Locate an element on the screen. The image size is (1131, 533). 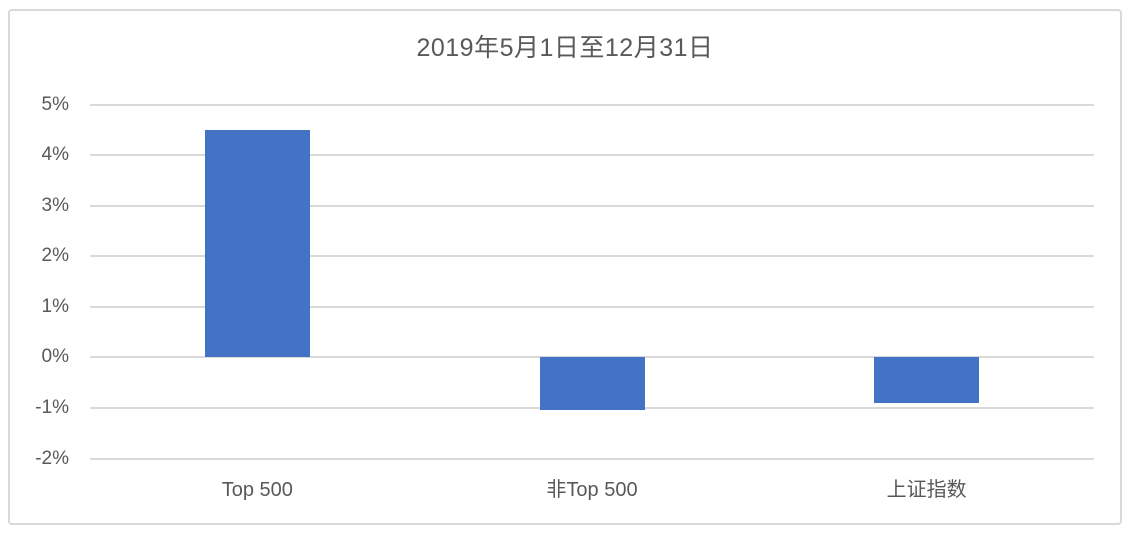
x-axis-category-label: 非Top 500 is located at coordinates (592, 490).